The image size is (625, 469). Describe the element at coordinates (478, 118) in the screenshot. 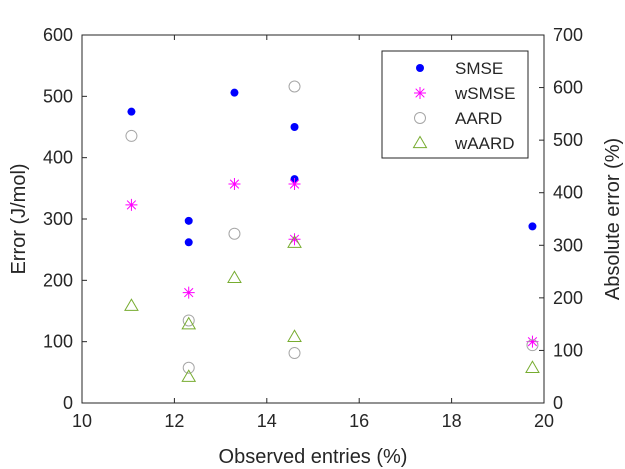

I see `legend-label-aard: AARD` at that location.